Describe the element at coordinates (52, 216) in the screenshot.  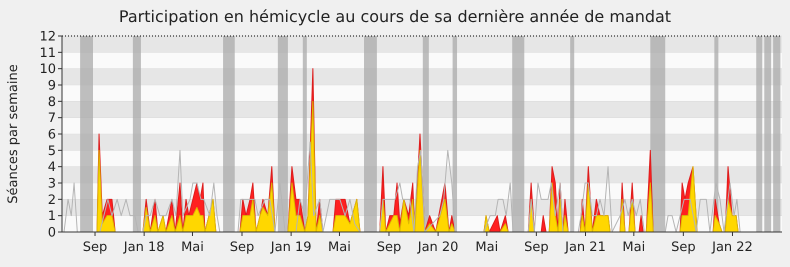
I see `y-tick-label: 1` at that location.